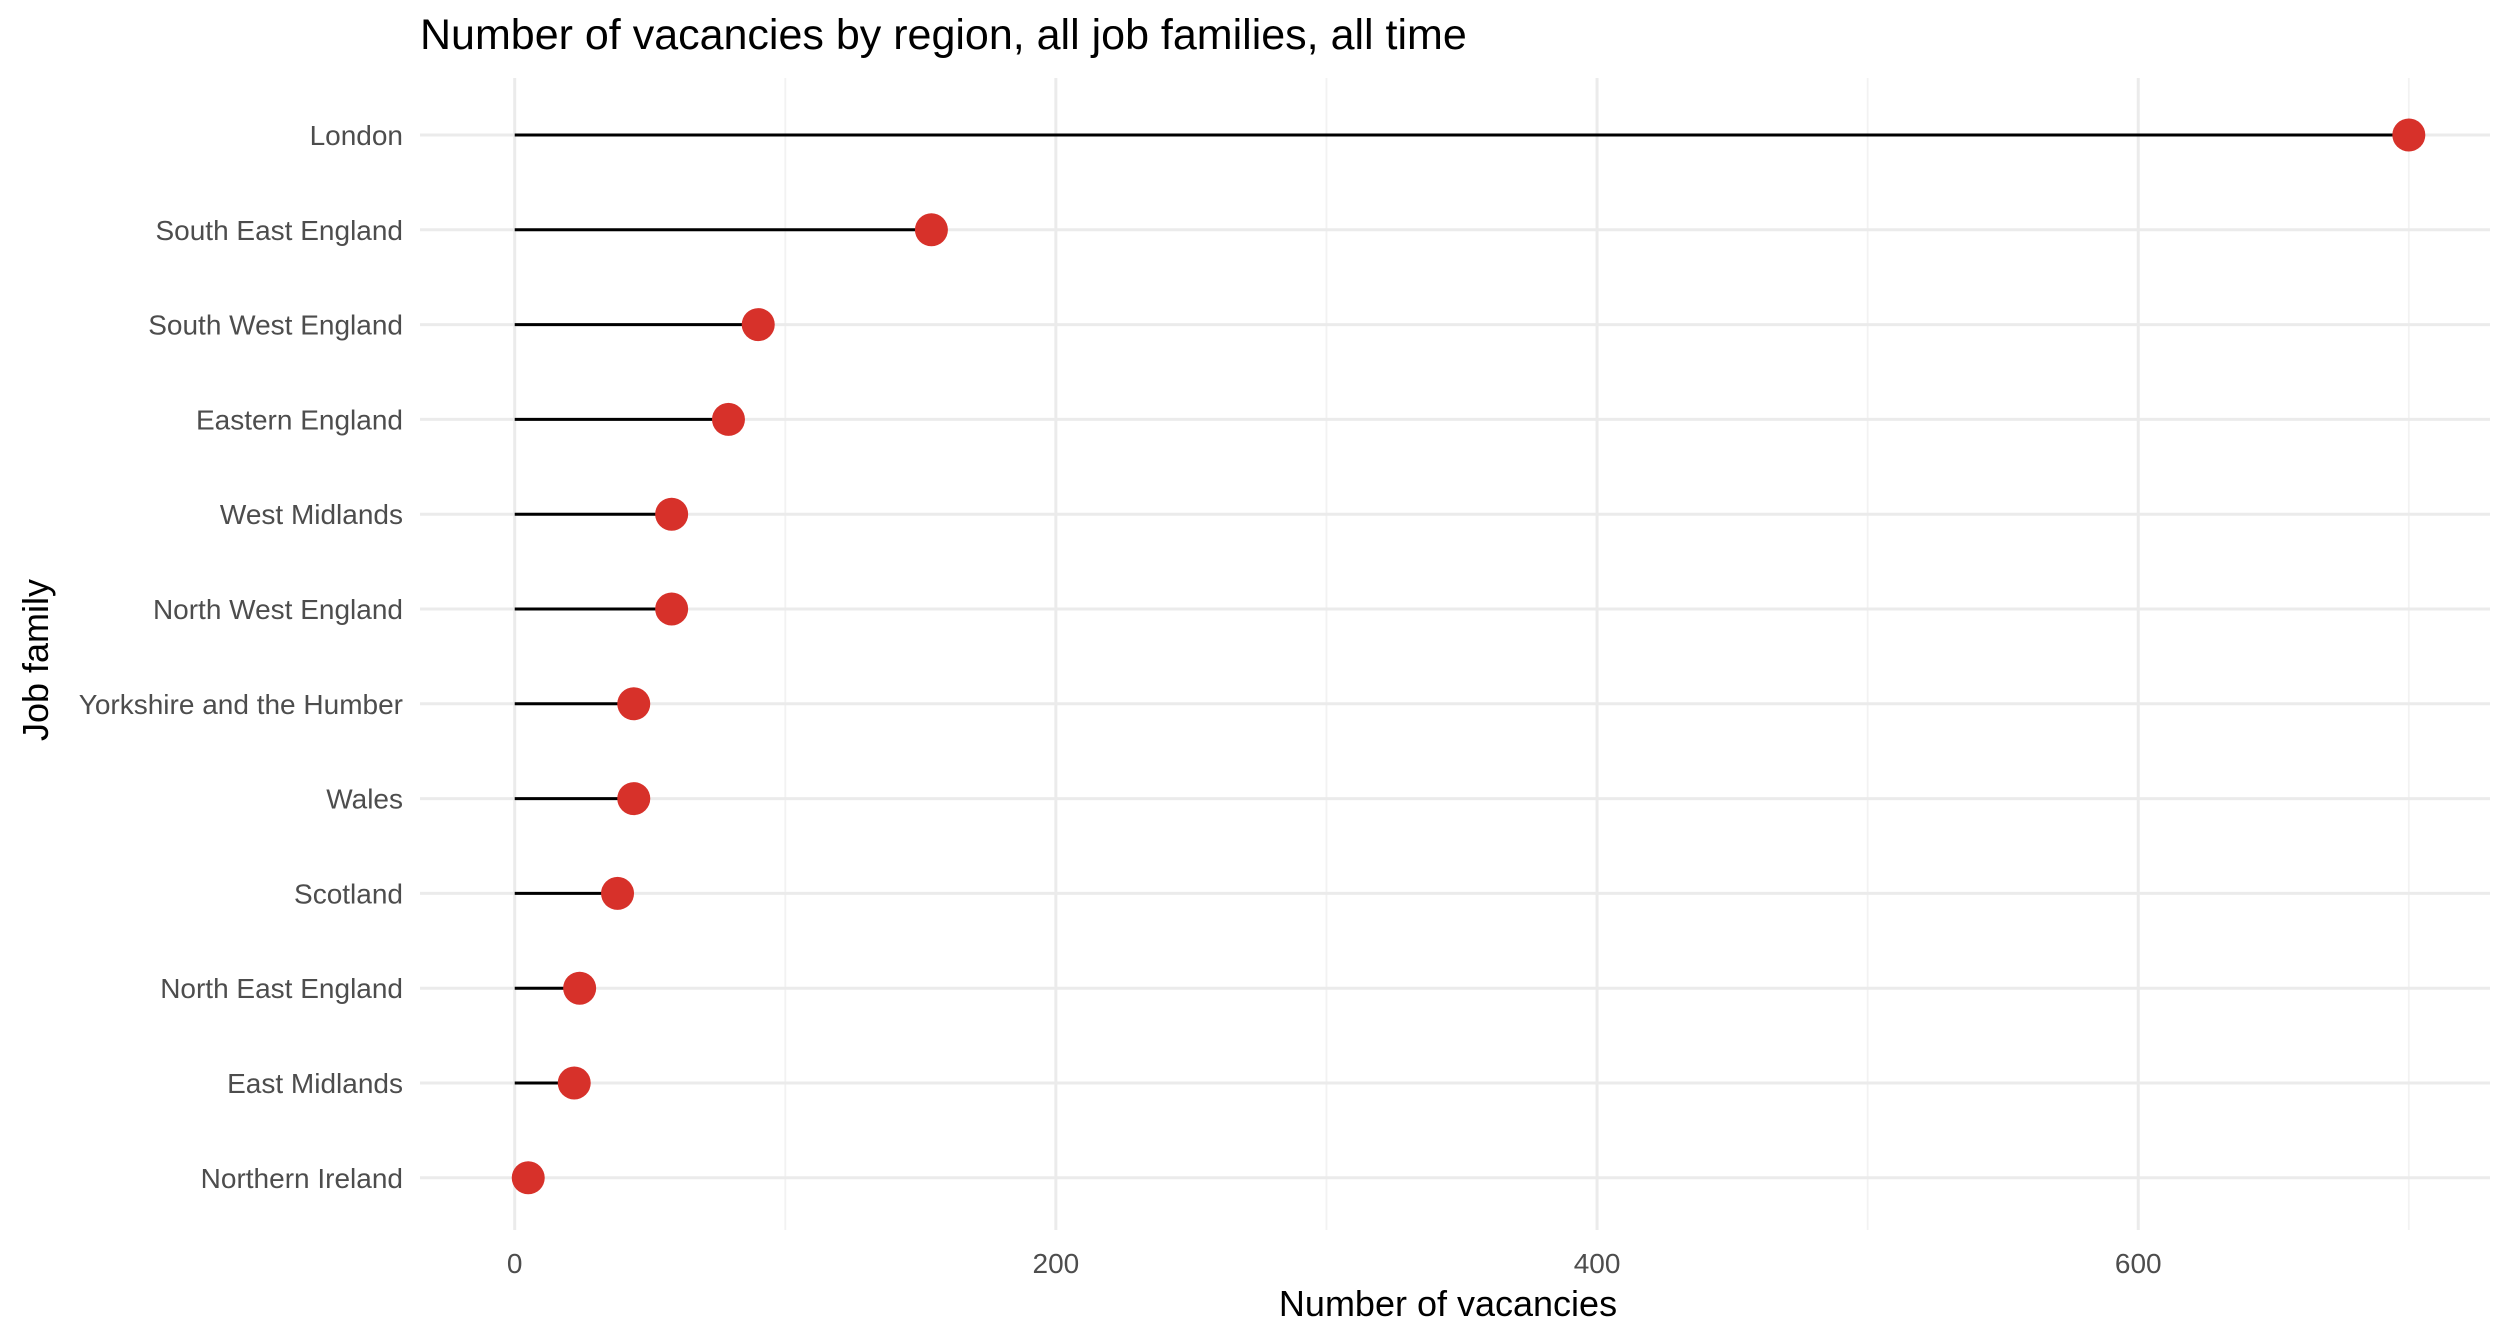 Image resolution: width=2500 pixels, height=1339 pixels. What do you see at coordinates (515, 1263) in the screenshot?
I see `x-tick-label: 0` at bounding box center [515, 1263].